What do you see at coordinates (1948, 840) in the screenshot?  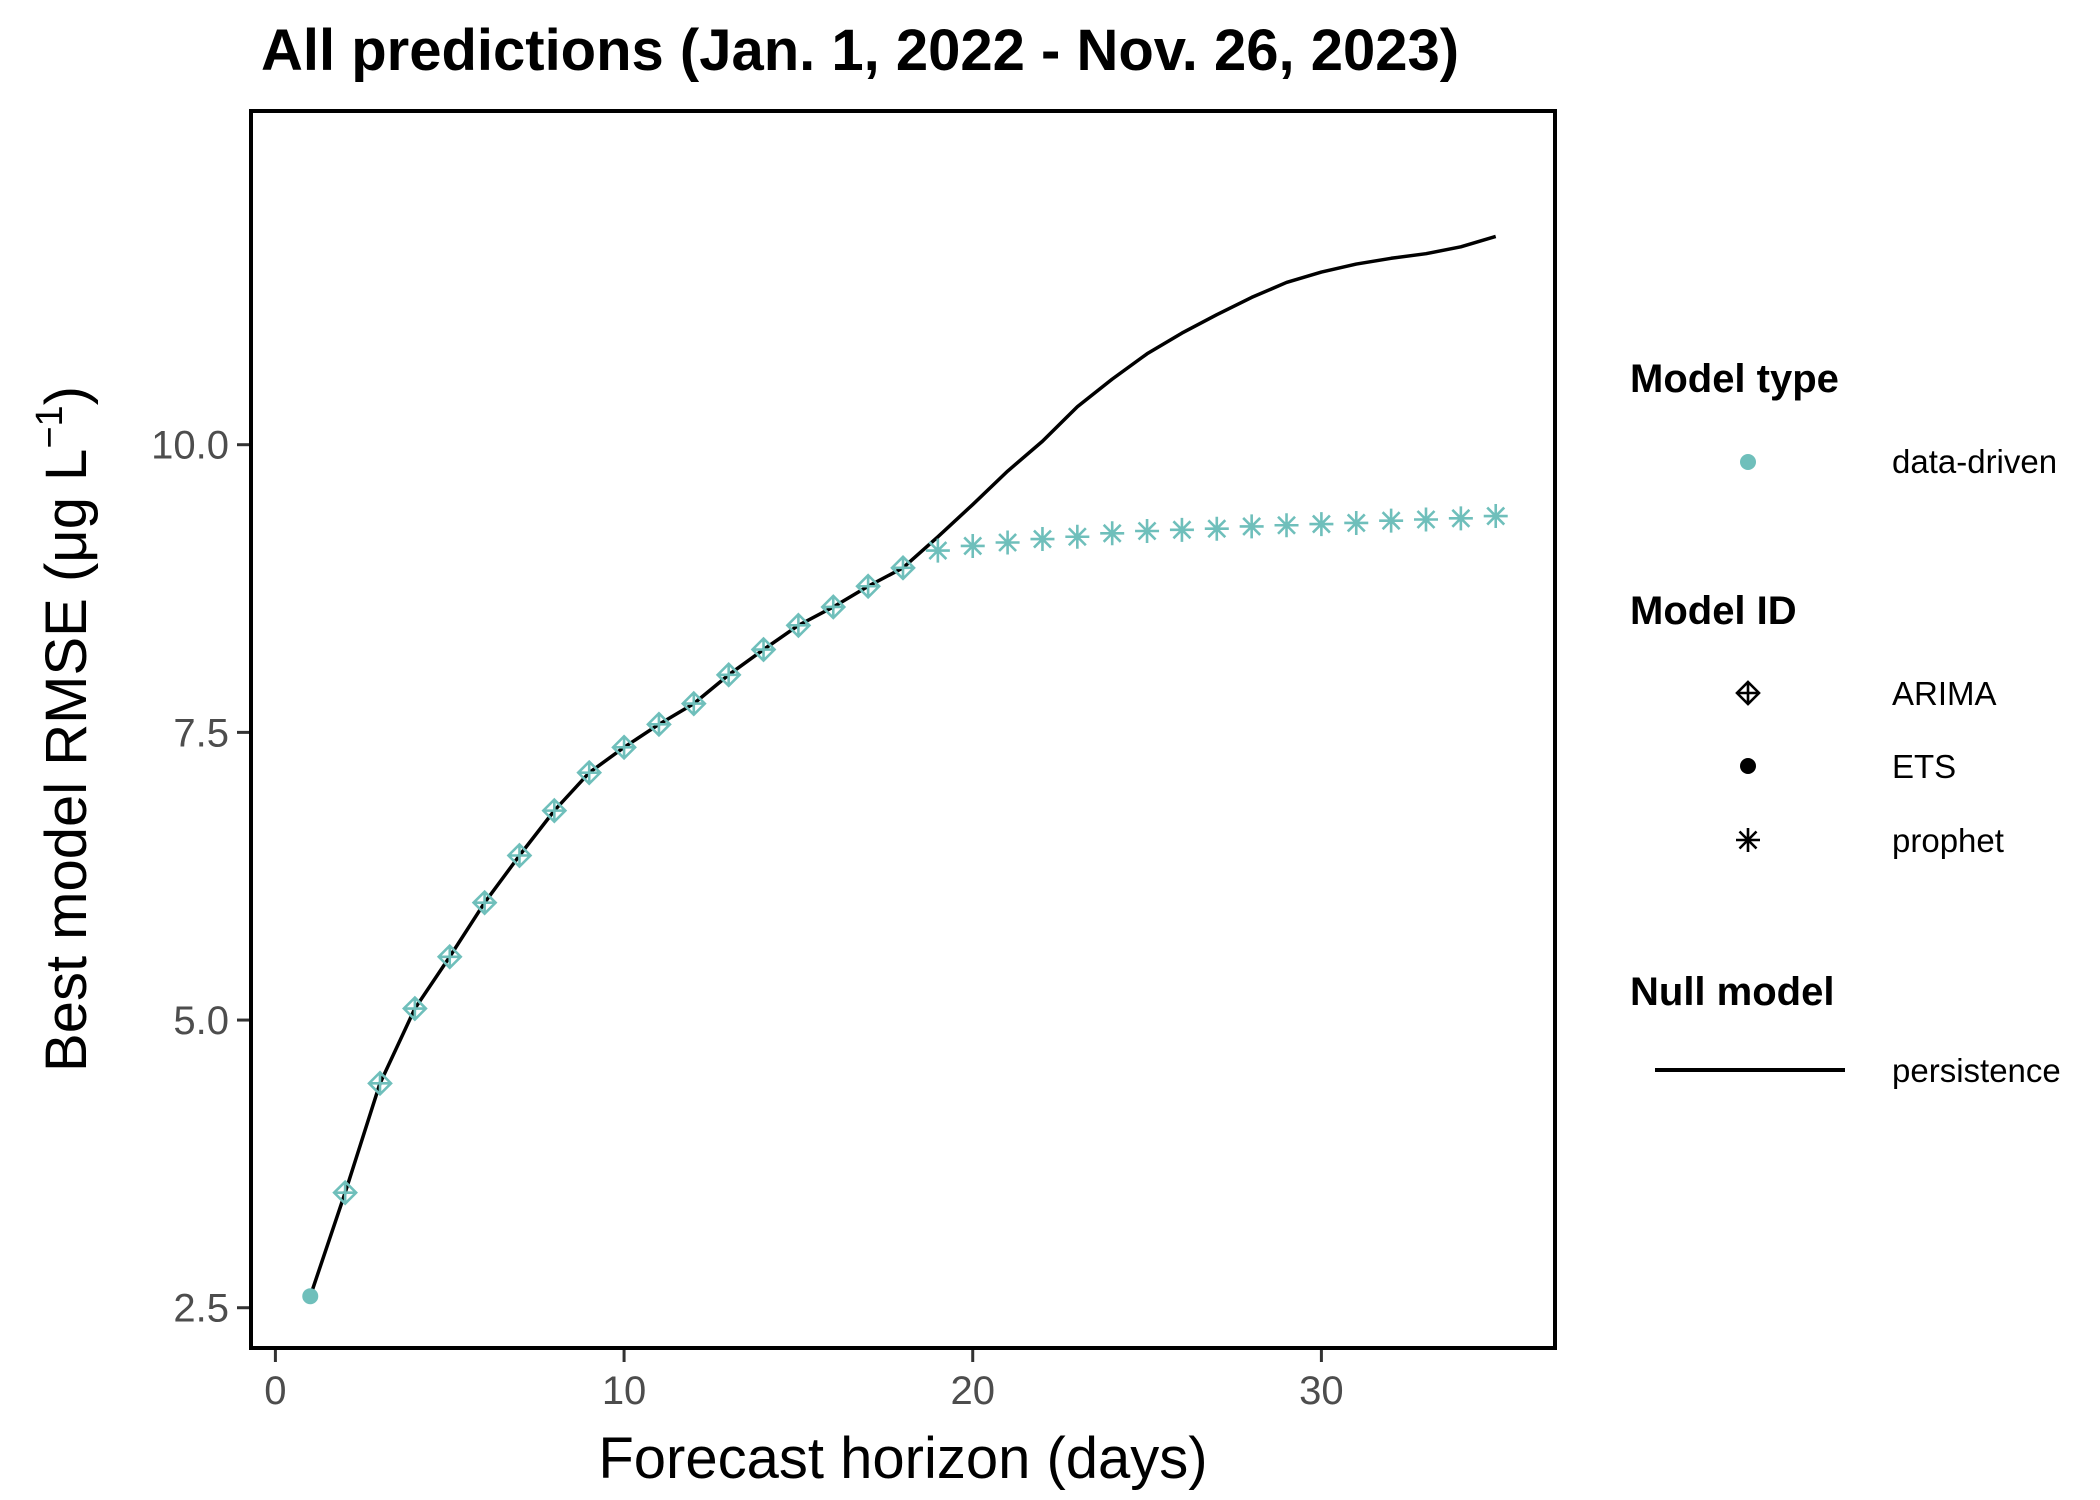 I see `legend-prophet-label: prophet` at bounding box center [1948, 840].